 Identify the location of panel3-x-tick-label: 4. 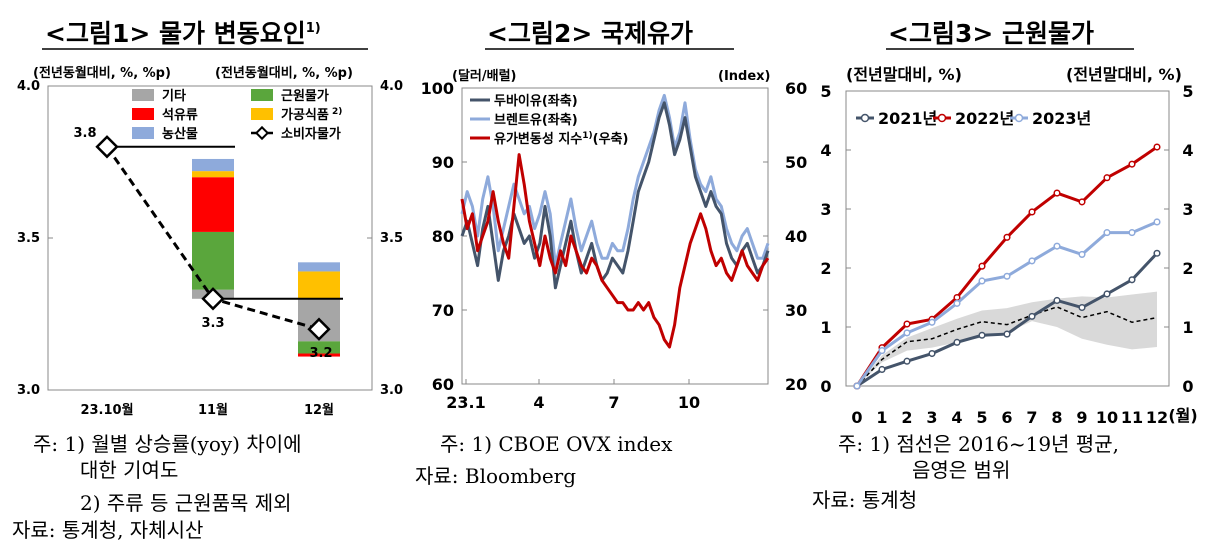
(956, 417).